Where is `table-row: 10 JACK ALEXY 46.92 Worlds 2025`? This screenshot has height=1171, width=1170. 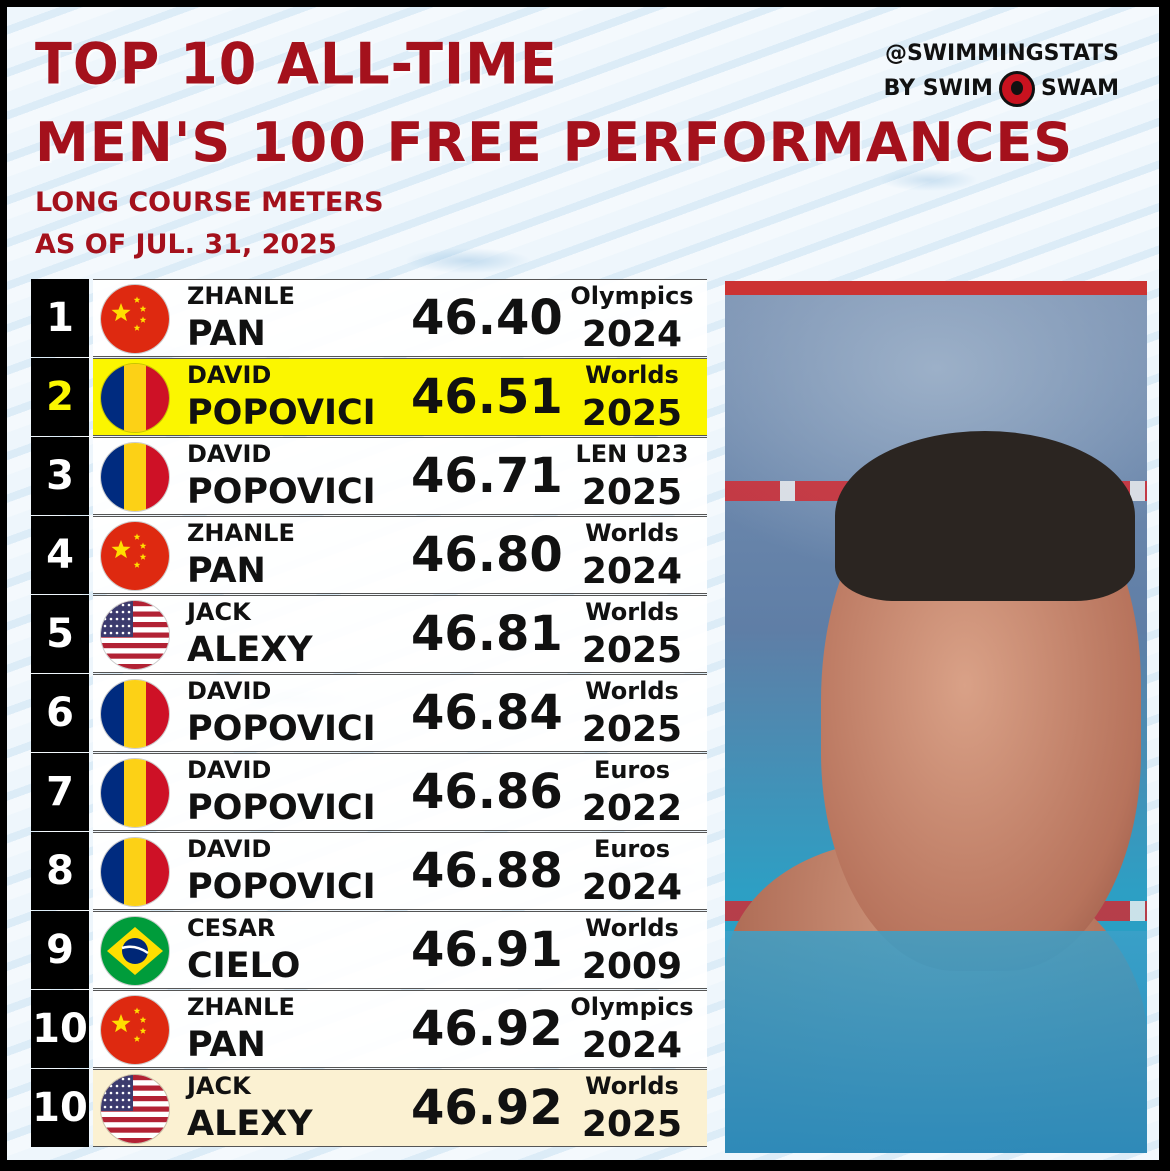
table-row: 10 JACK ALEXY 46.92 Worlds 2025 is located at coordinates (369, 1108).